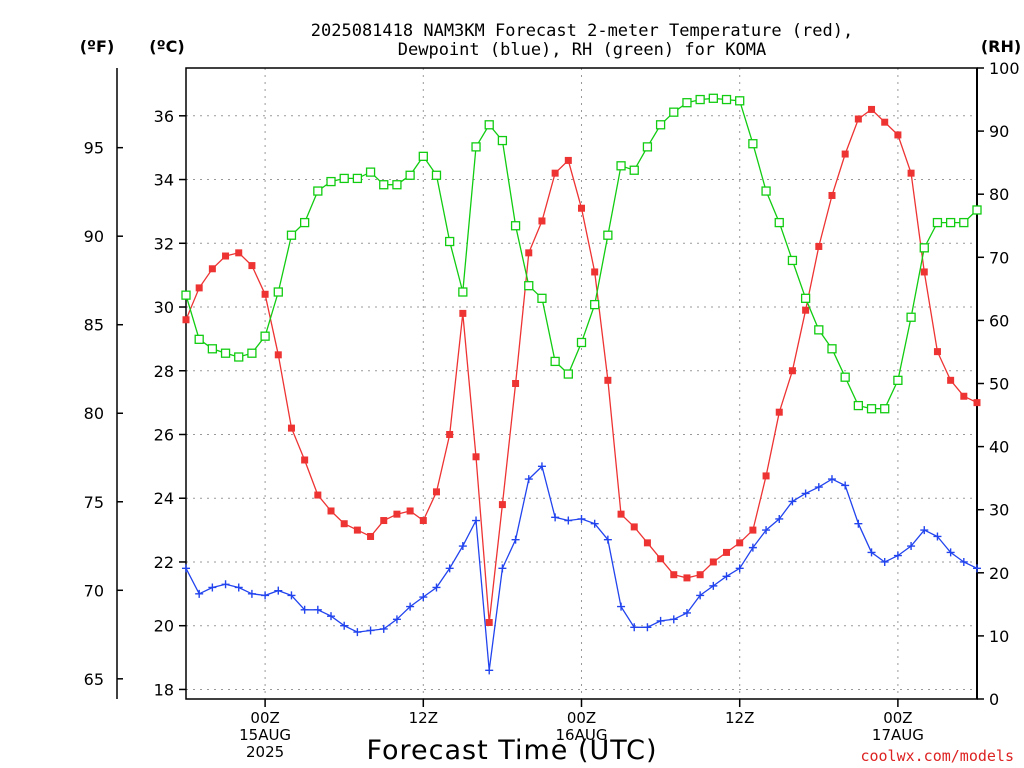 Image resolution: width=1024 pixels, height=768 pixels. Describe the element at coordinates (164, 180) in the screenshot. I see `celsius-tick-label: 34` at that location.